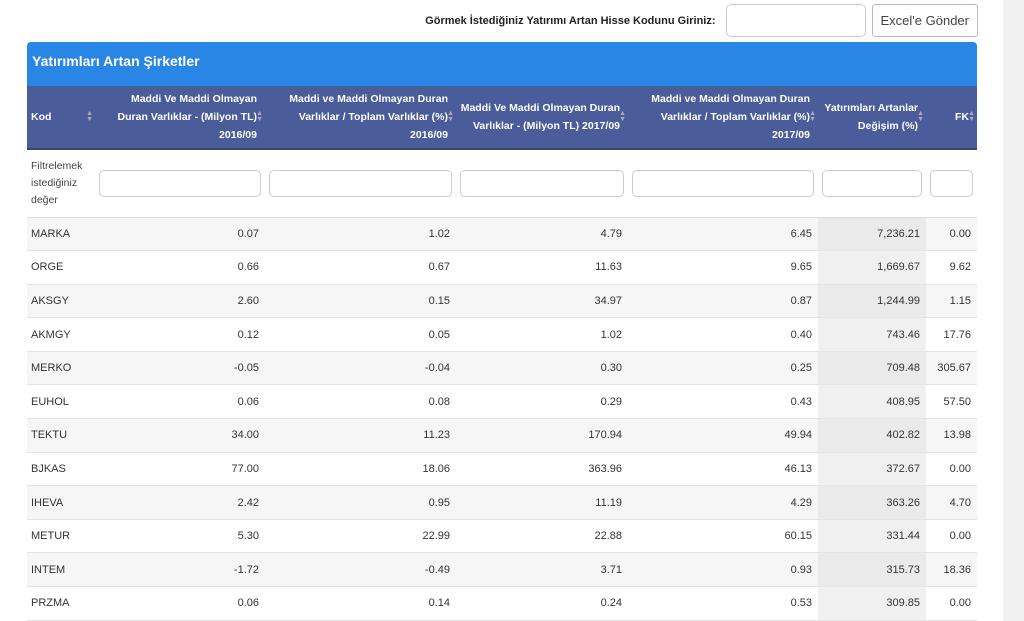 Image resolution: width=1024 pixels, height=621 pixels. I want to click on table-cell: 9.62, so click(951, 267).